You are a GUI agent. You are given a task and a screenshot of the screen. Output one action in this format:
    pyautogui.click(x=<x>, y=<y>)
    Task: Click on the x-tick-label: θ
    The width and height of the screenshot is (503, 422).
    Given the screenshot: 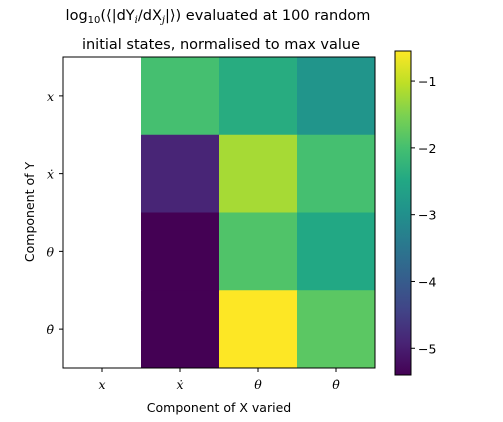 What is the action you would take?
    pyautogui.click(x=258, y=384)
    